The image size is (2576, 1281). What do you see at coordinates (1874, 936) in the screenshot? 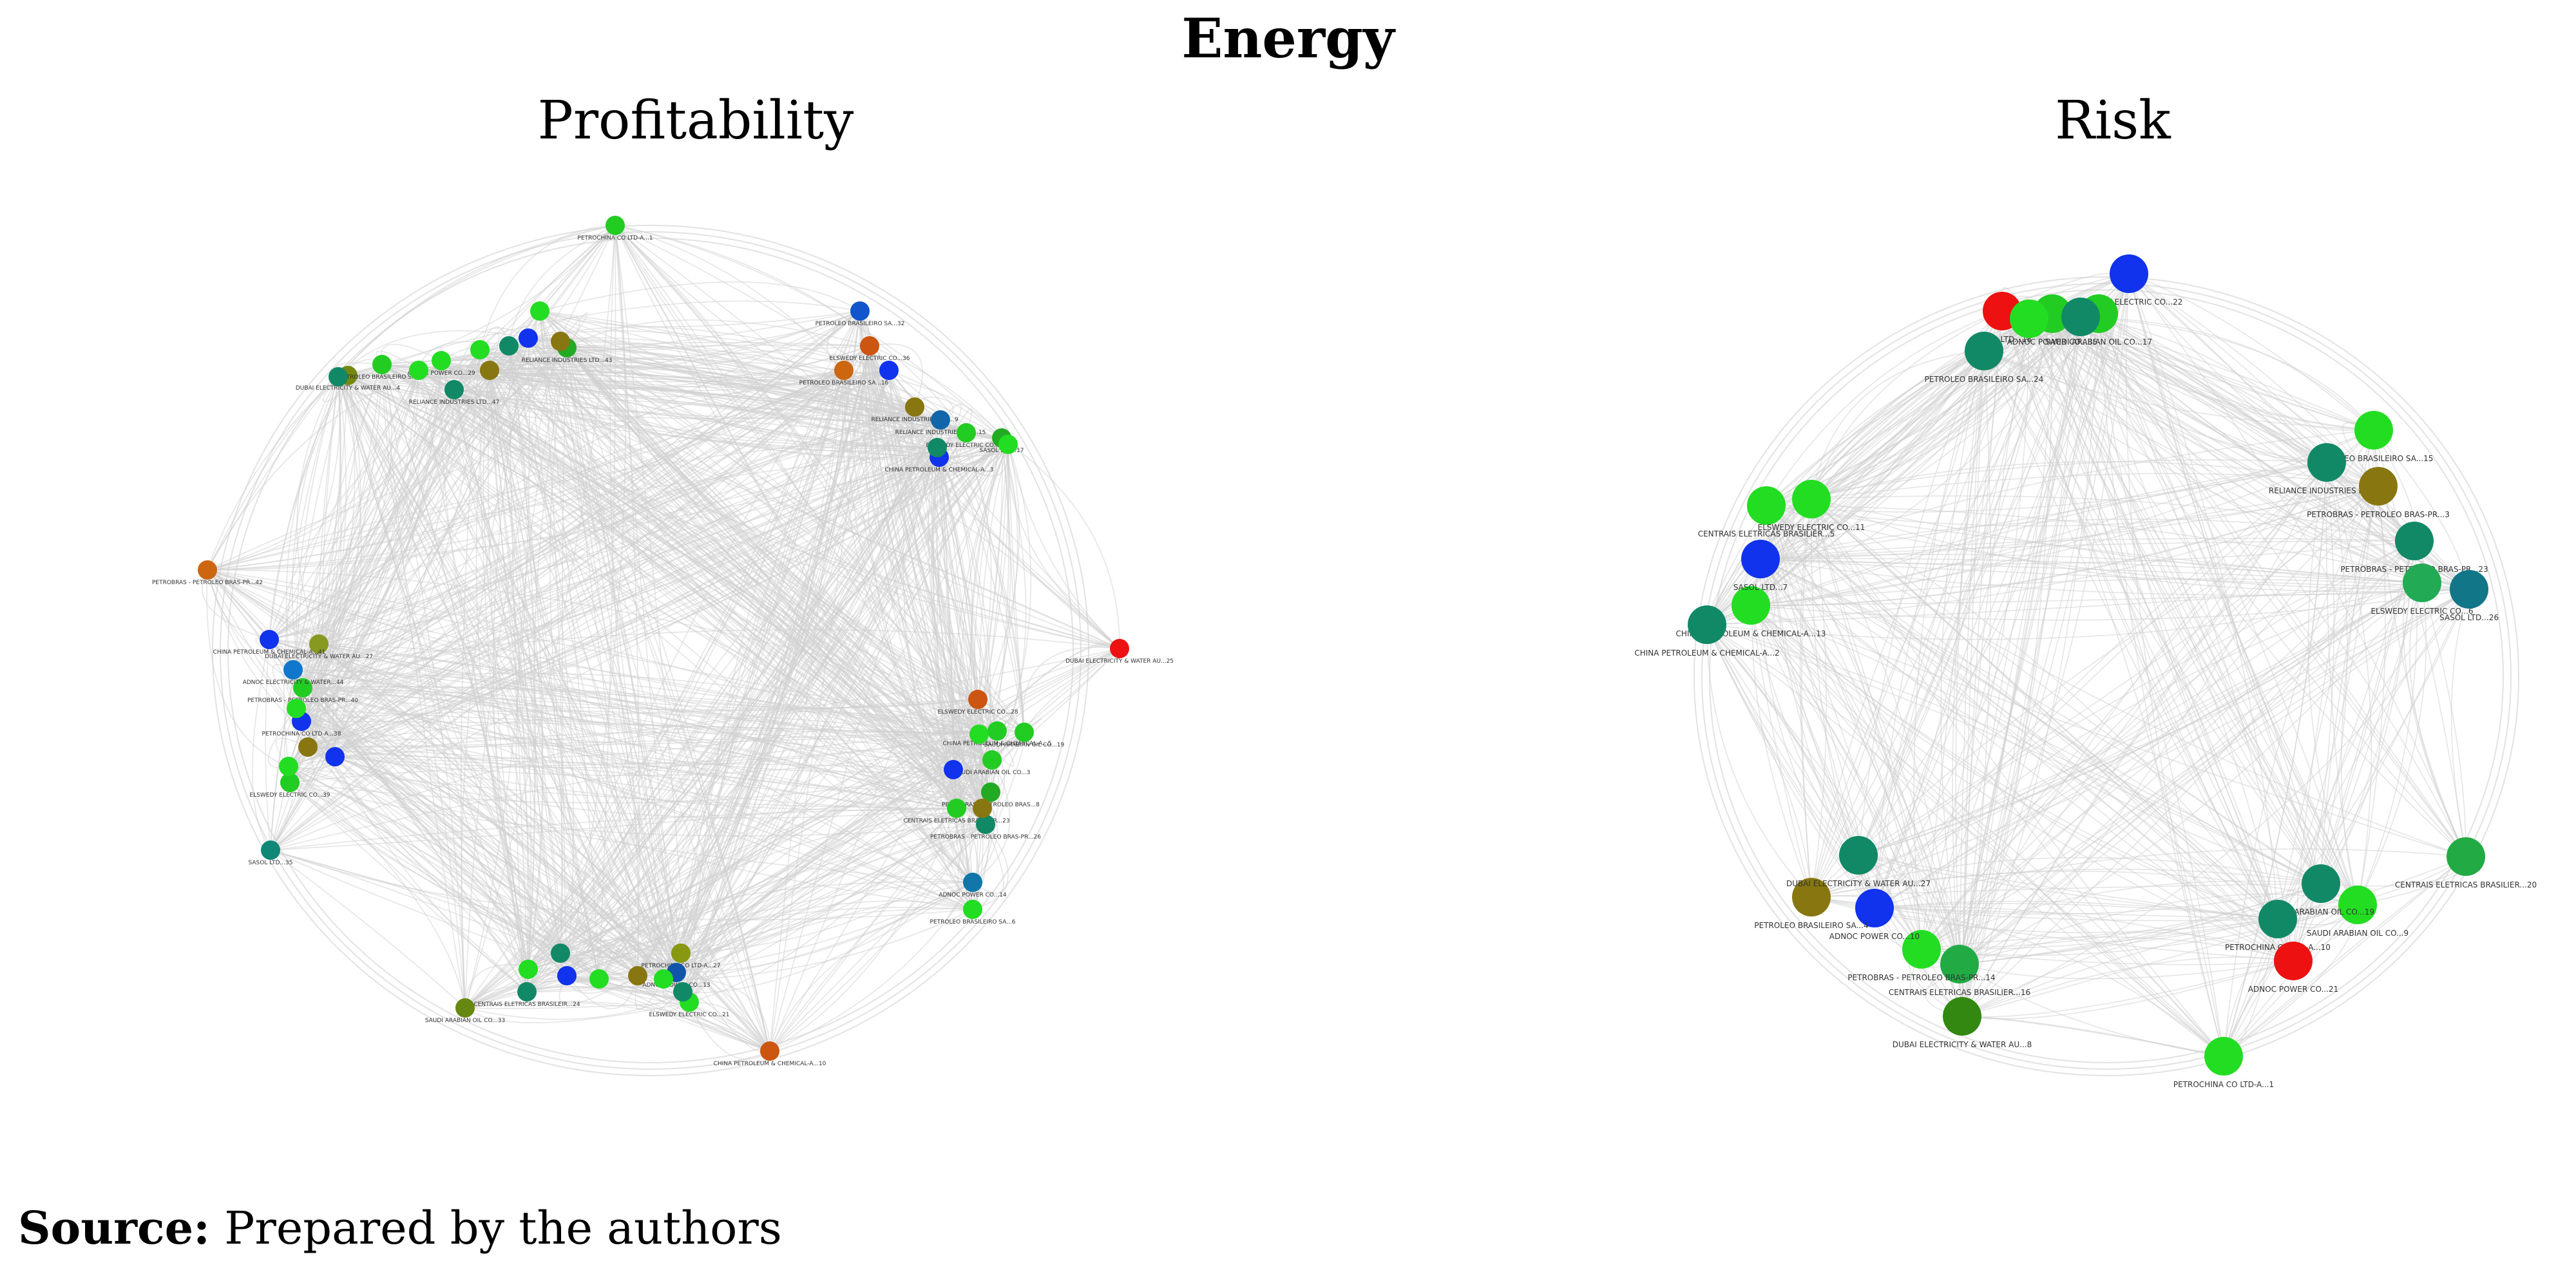
I see `node-label: ADNOC POWER CO...10` at bounding box center [1874, 936].